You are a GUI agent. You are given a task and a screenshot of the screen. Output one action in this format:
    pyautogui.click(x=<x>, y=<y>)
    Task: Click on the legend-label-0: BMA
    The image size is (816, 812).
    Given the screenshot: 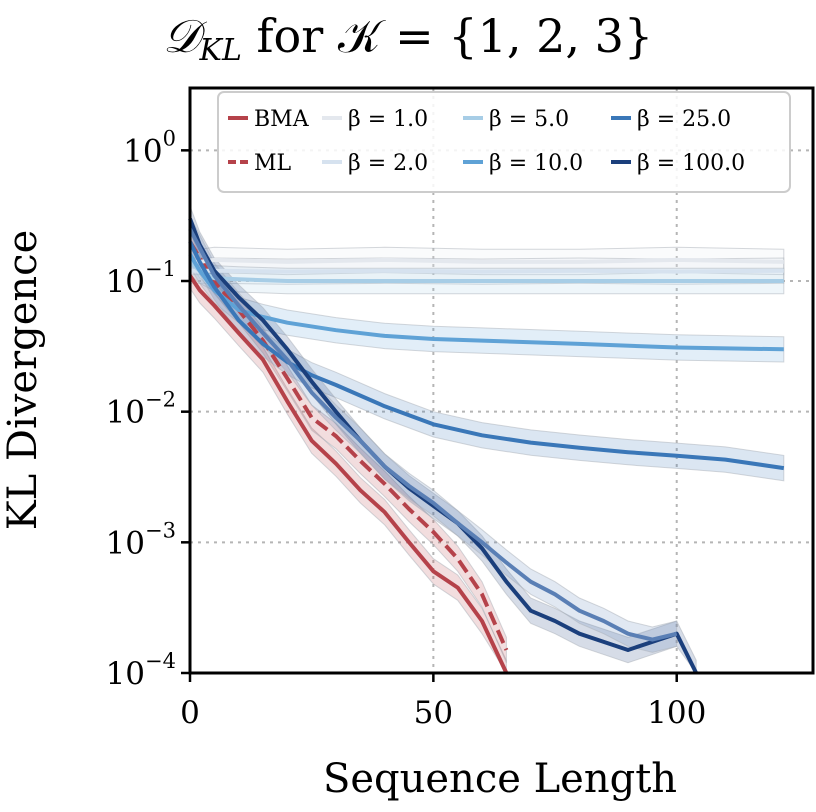 What is the action you would take?
    pyautogui.click(x=282, y=119)
    